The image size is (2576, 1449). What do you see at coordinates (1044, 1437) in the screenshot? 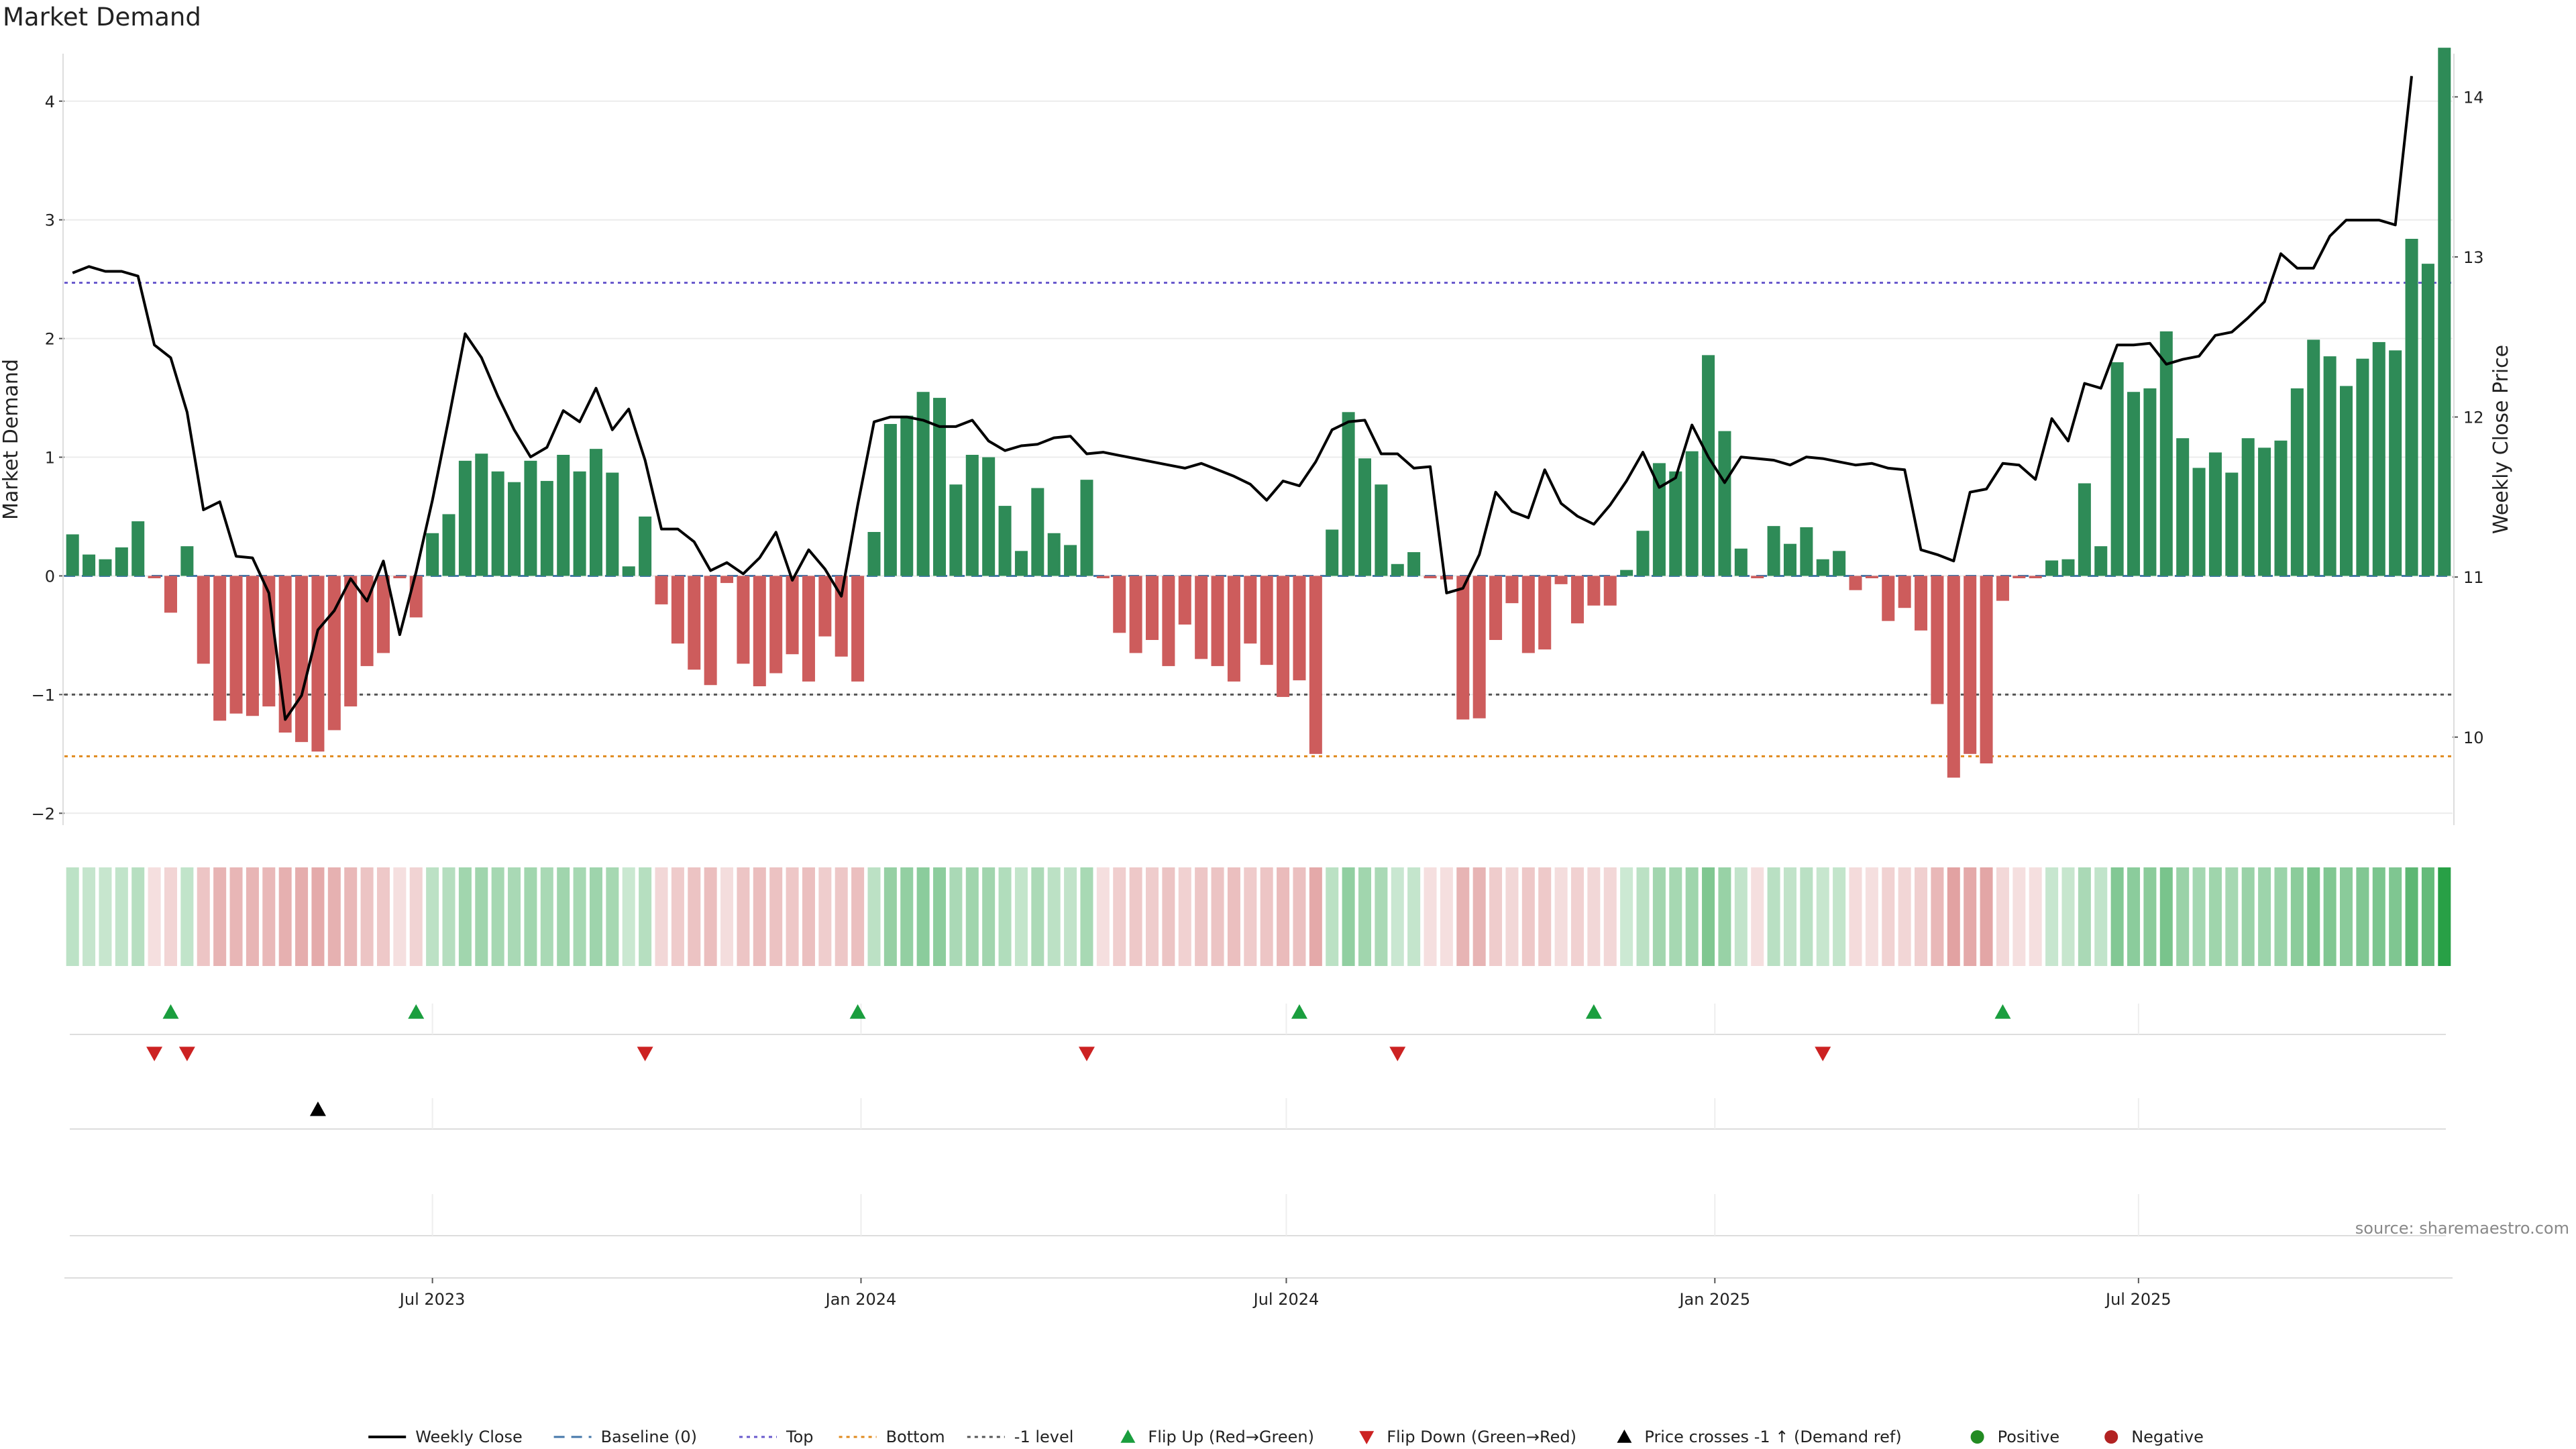
I see `legend-label: -1 level` at bounding box center [1044, 1437].